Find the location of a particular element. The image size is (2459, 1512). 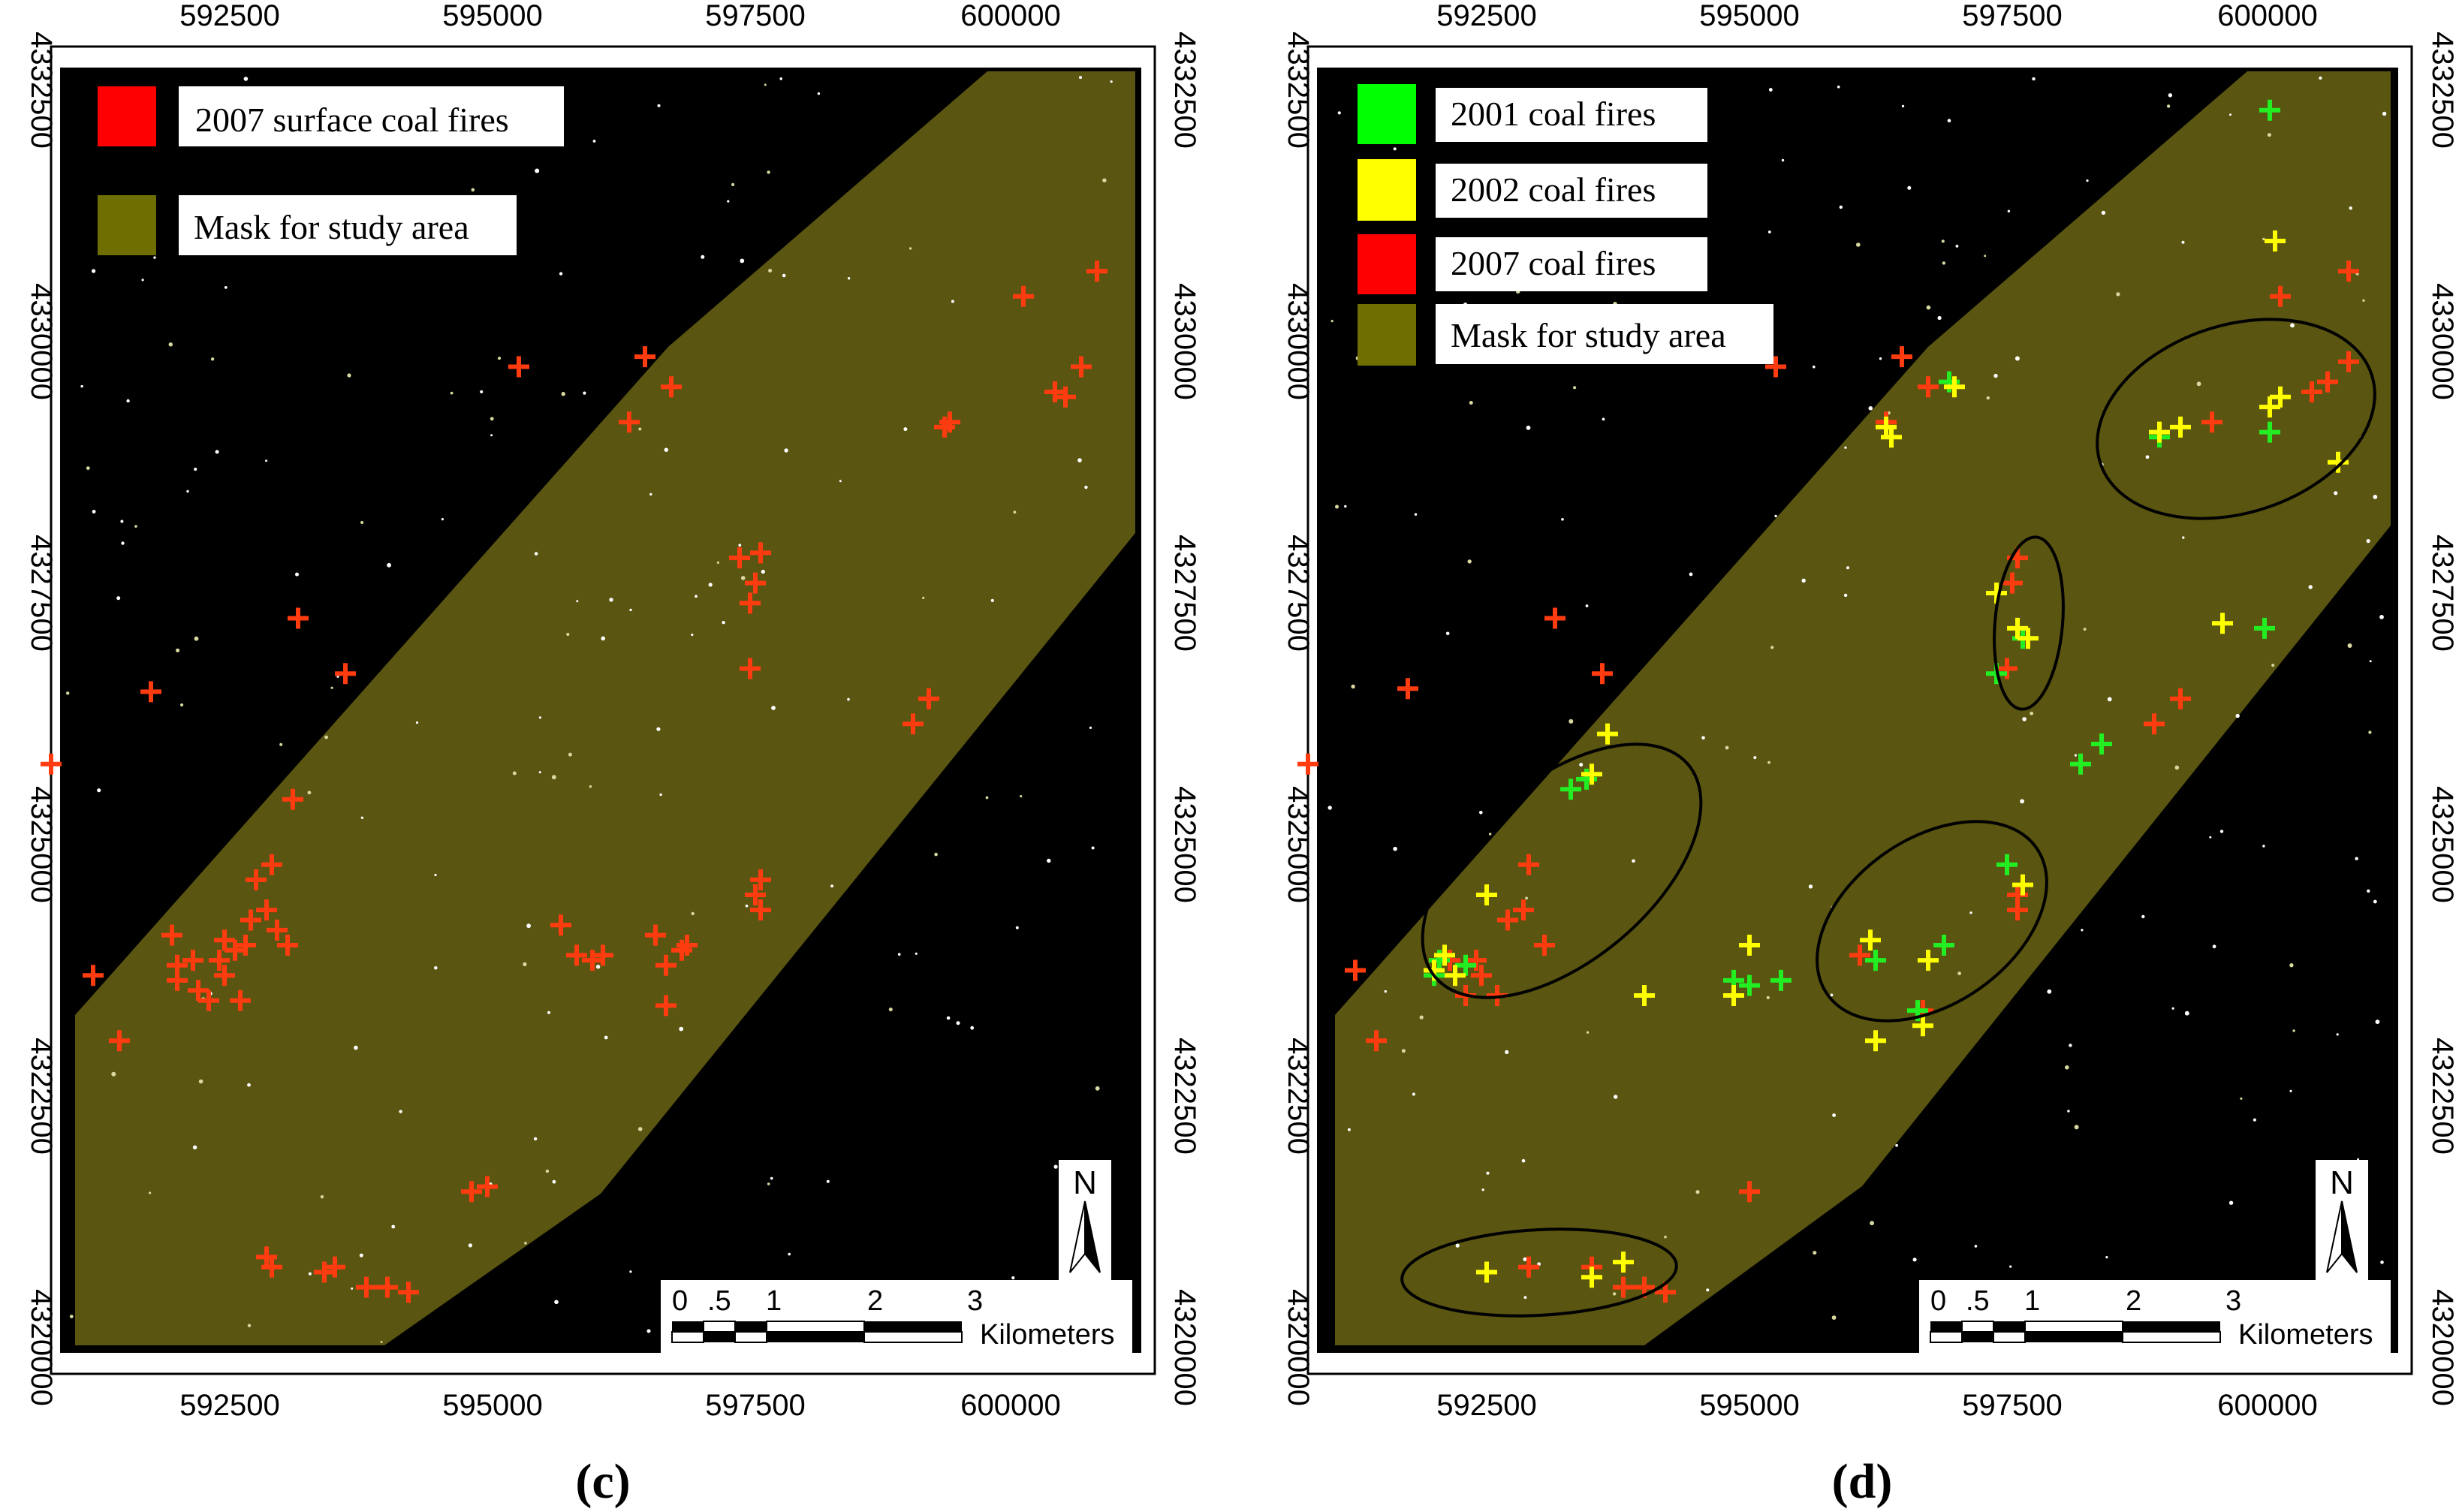

scale-label-0-5: .5 is located at coordinates (1978, 1301).